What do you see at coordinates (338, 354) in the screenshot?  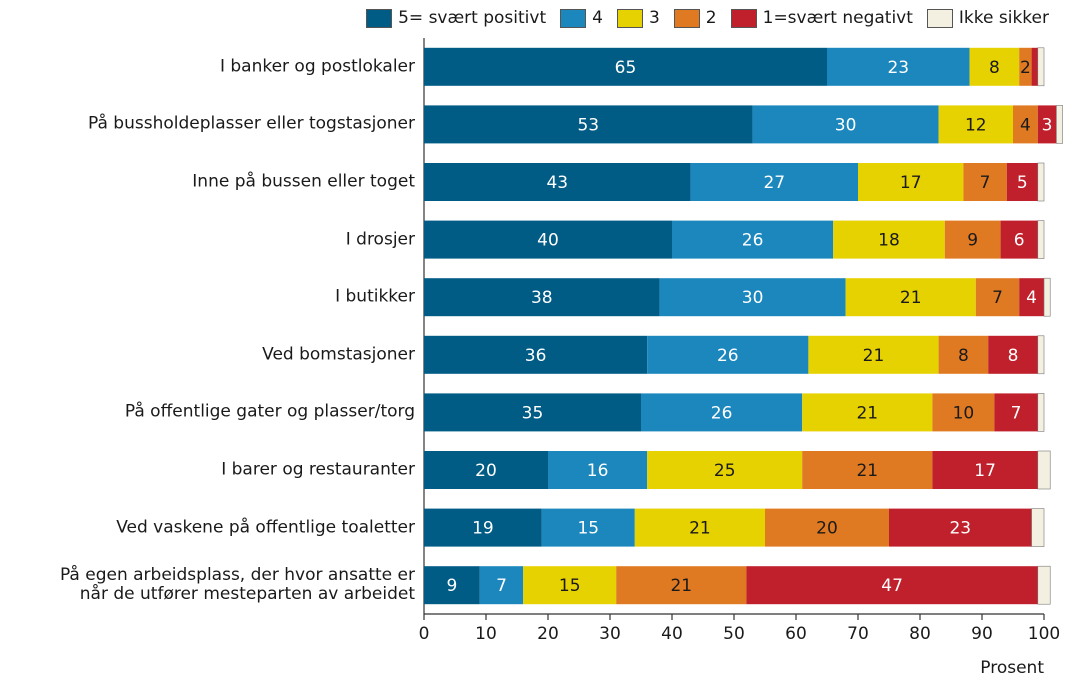 I see `category-label: Ved bomstasjoner` at bounding box center [338, 354].